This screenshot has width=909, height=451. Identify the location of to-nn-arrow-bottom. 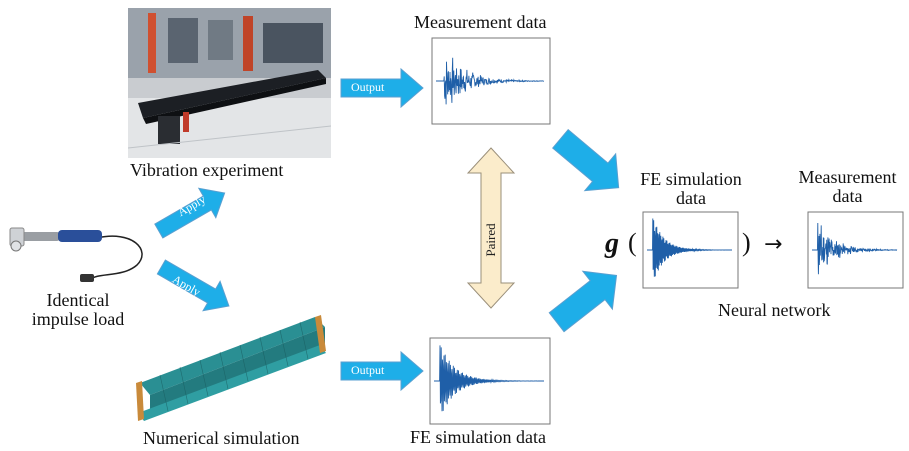
(583, 301).